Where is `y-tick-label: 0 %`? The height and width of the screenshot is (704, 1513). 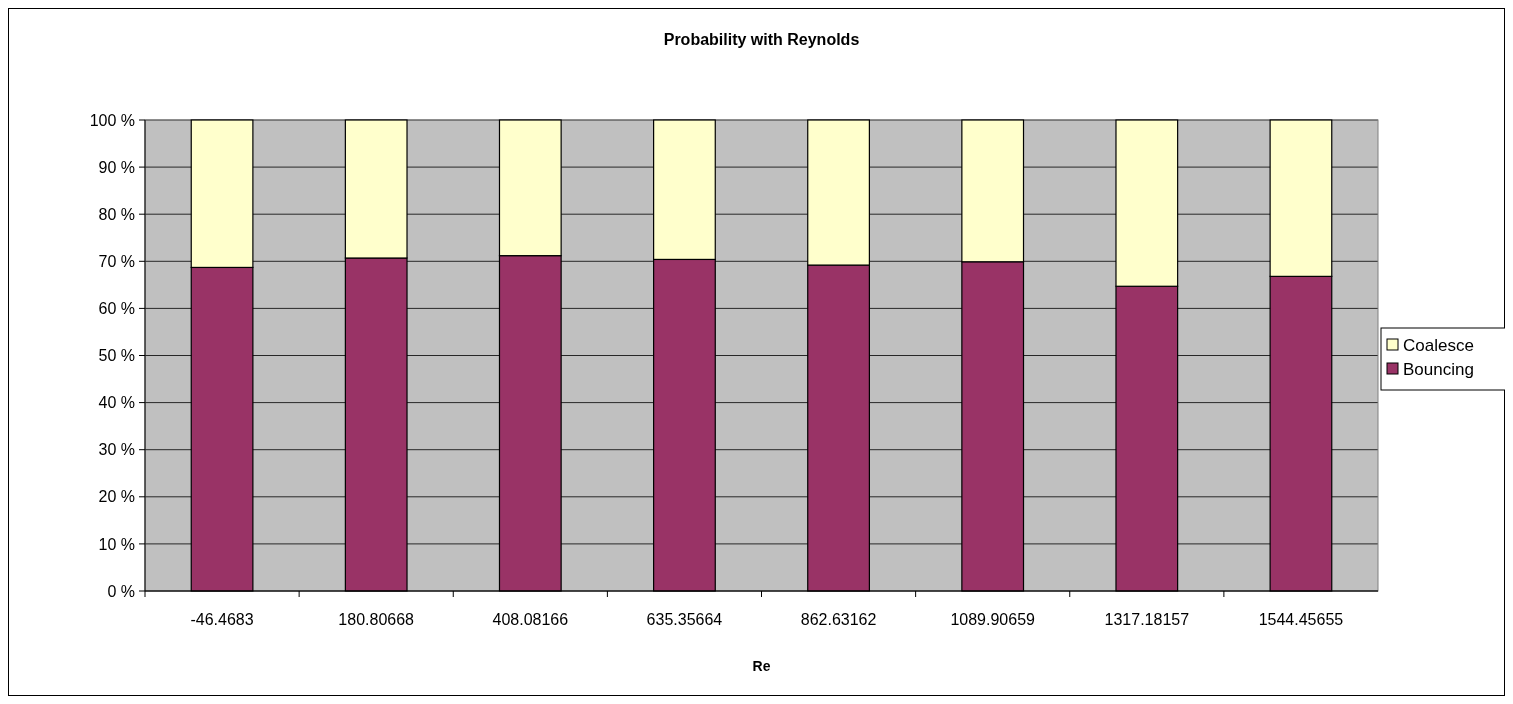 y-tick-label: 0 % is located at coordinates (121, 591).